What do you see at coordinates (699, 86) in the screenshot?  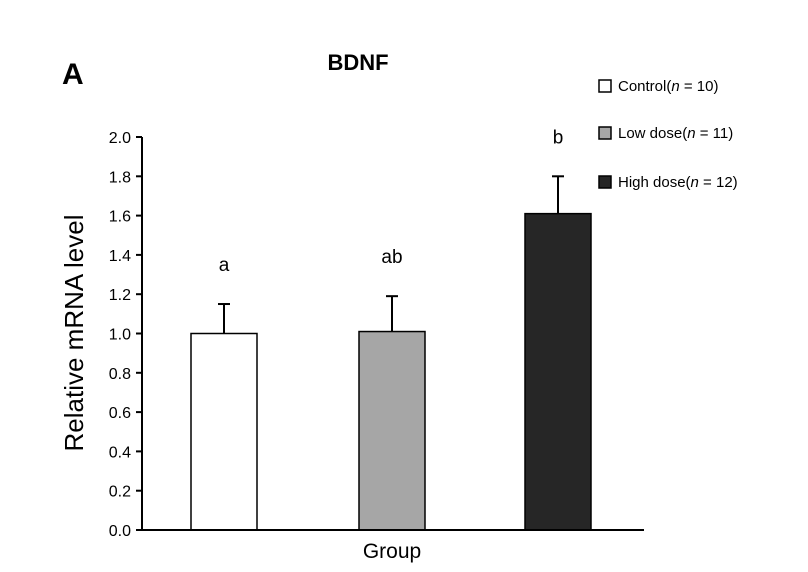 I see `legend-n-value: = 10)` at bounding box center [699, 86].